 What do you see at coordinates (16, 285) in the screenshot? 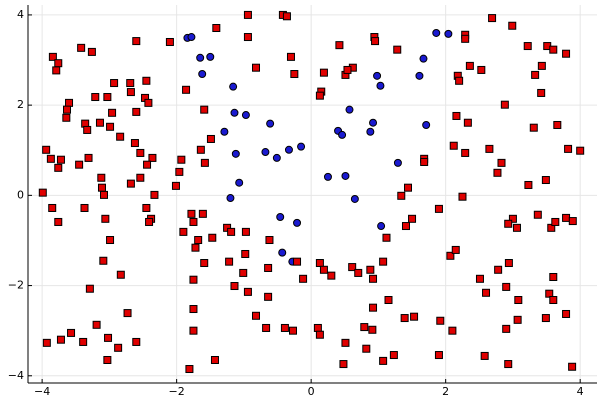
I see `y-tick-label: −2` at bounding box center [16, 285].